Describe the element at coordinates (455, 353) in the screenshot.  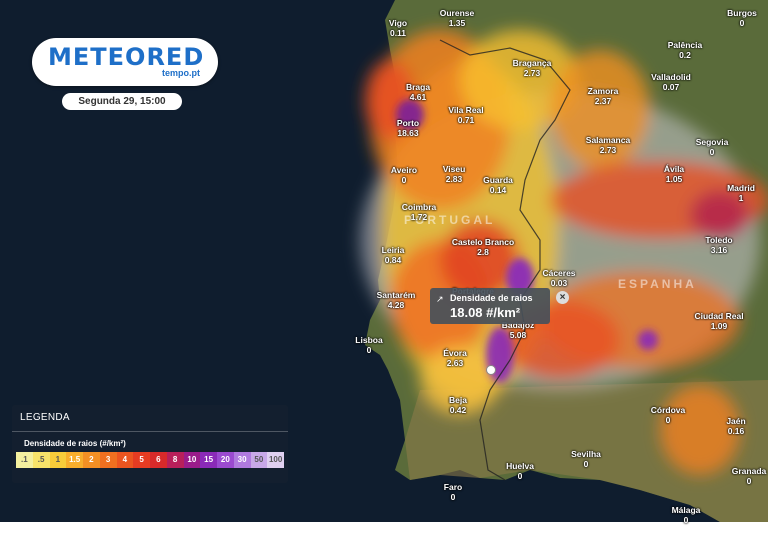
I see `city-name: Évora` at that location.